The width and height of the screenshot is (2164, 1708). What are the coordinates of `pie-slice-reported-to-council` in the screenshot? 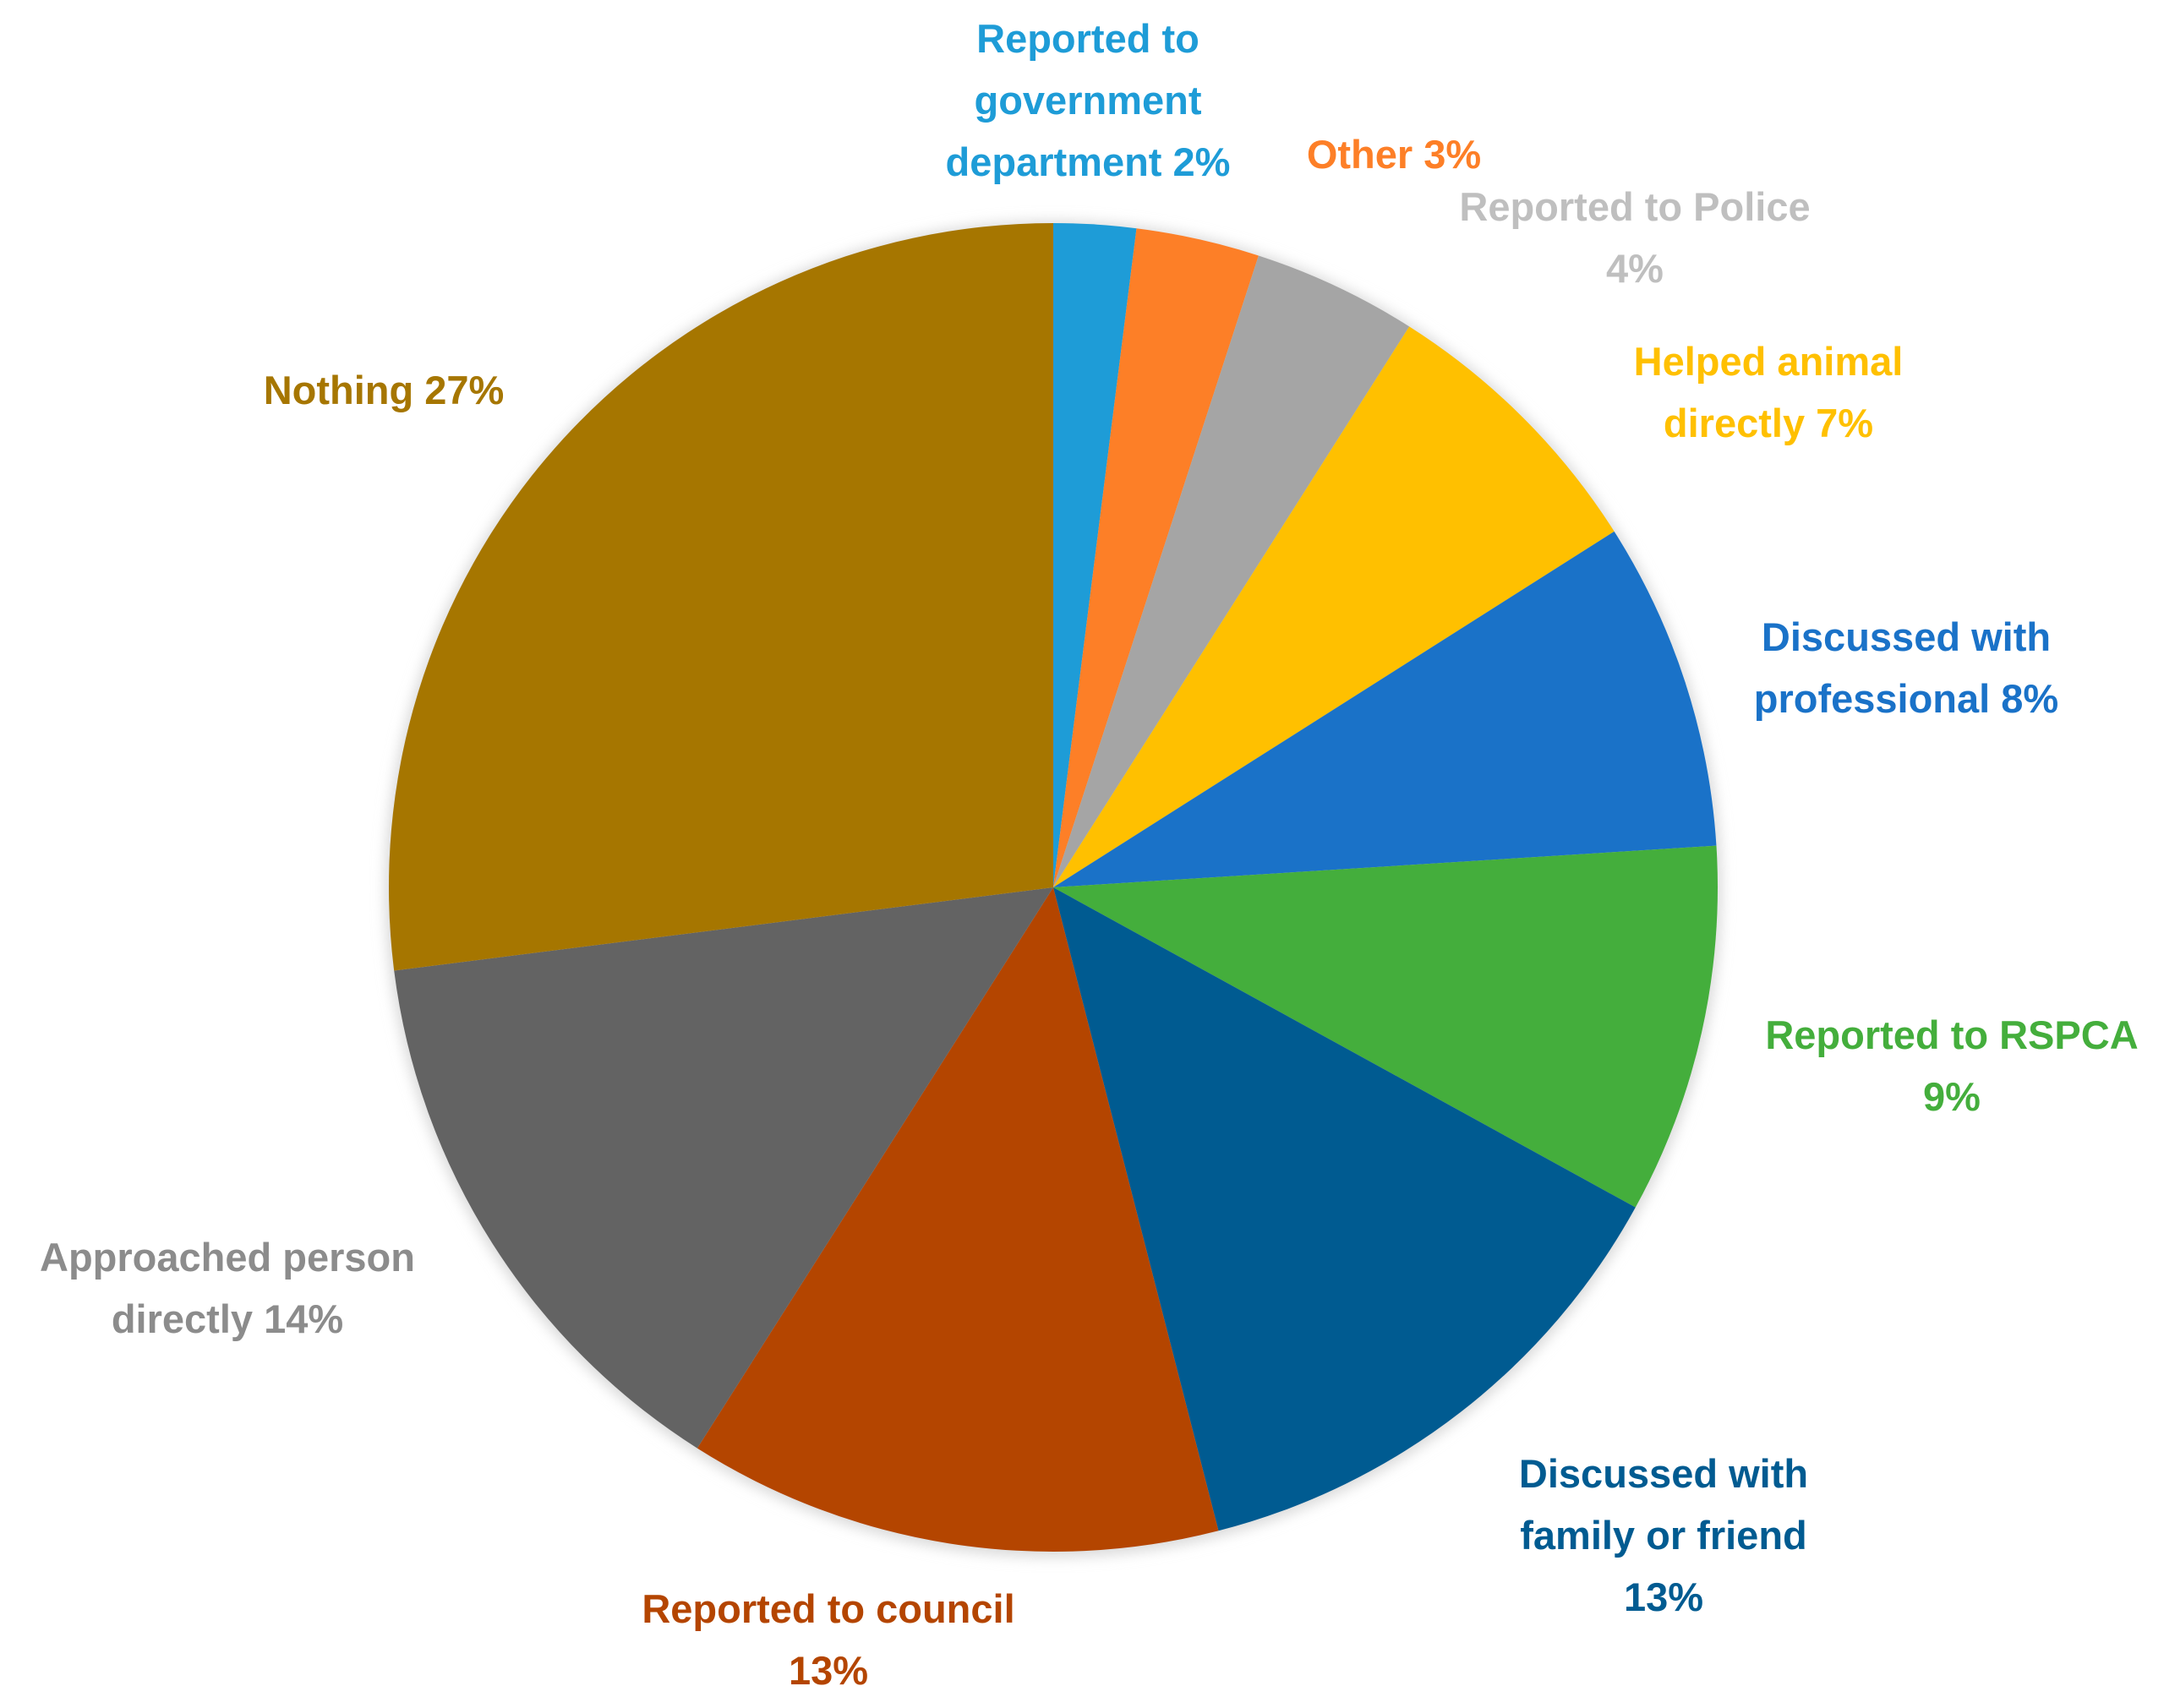 It's located at (958, 1219).